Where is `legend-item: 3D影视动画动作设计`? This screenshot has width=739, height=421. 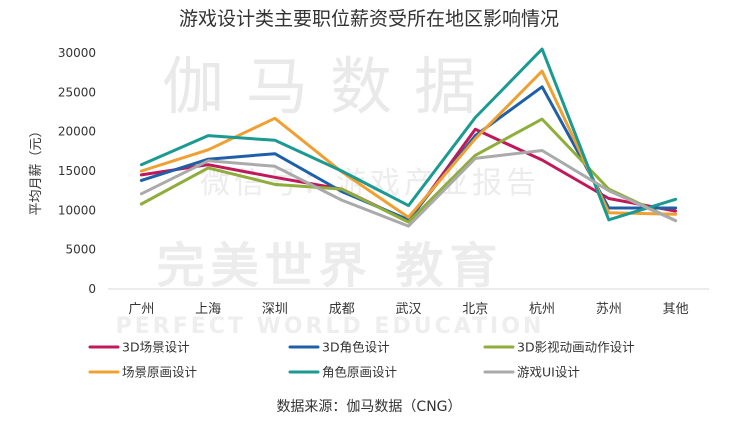
legend-item: 3D影视动画动作设计 is located at coordinates (559, 347).